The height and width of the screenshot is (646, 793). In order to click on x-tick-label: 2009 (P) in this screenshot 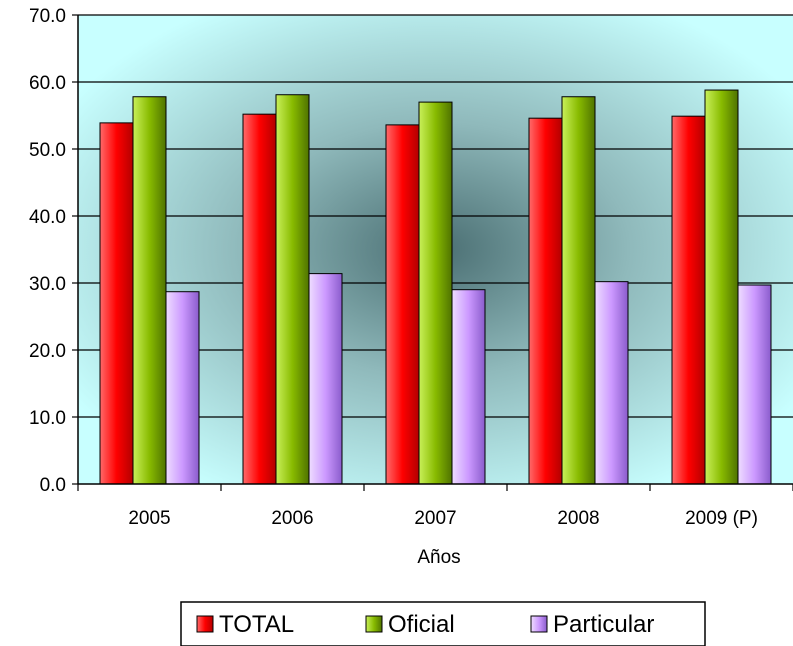, I will do `click(721, 518)`.